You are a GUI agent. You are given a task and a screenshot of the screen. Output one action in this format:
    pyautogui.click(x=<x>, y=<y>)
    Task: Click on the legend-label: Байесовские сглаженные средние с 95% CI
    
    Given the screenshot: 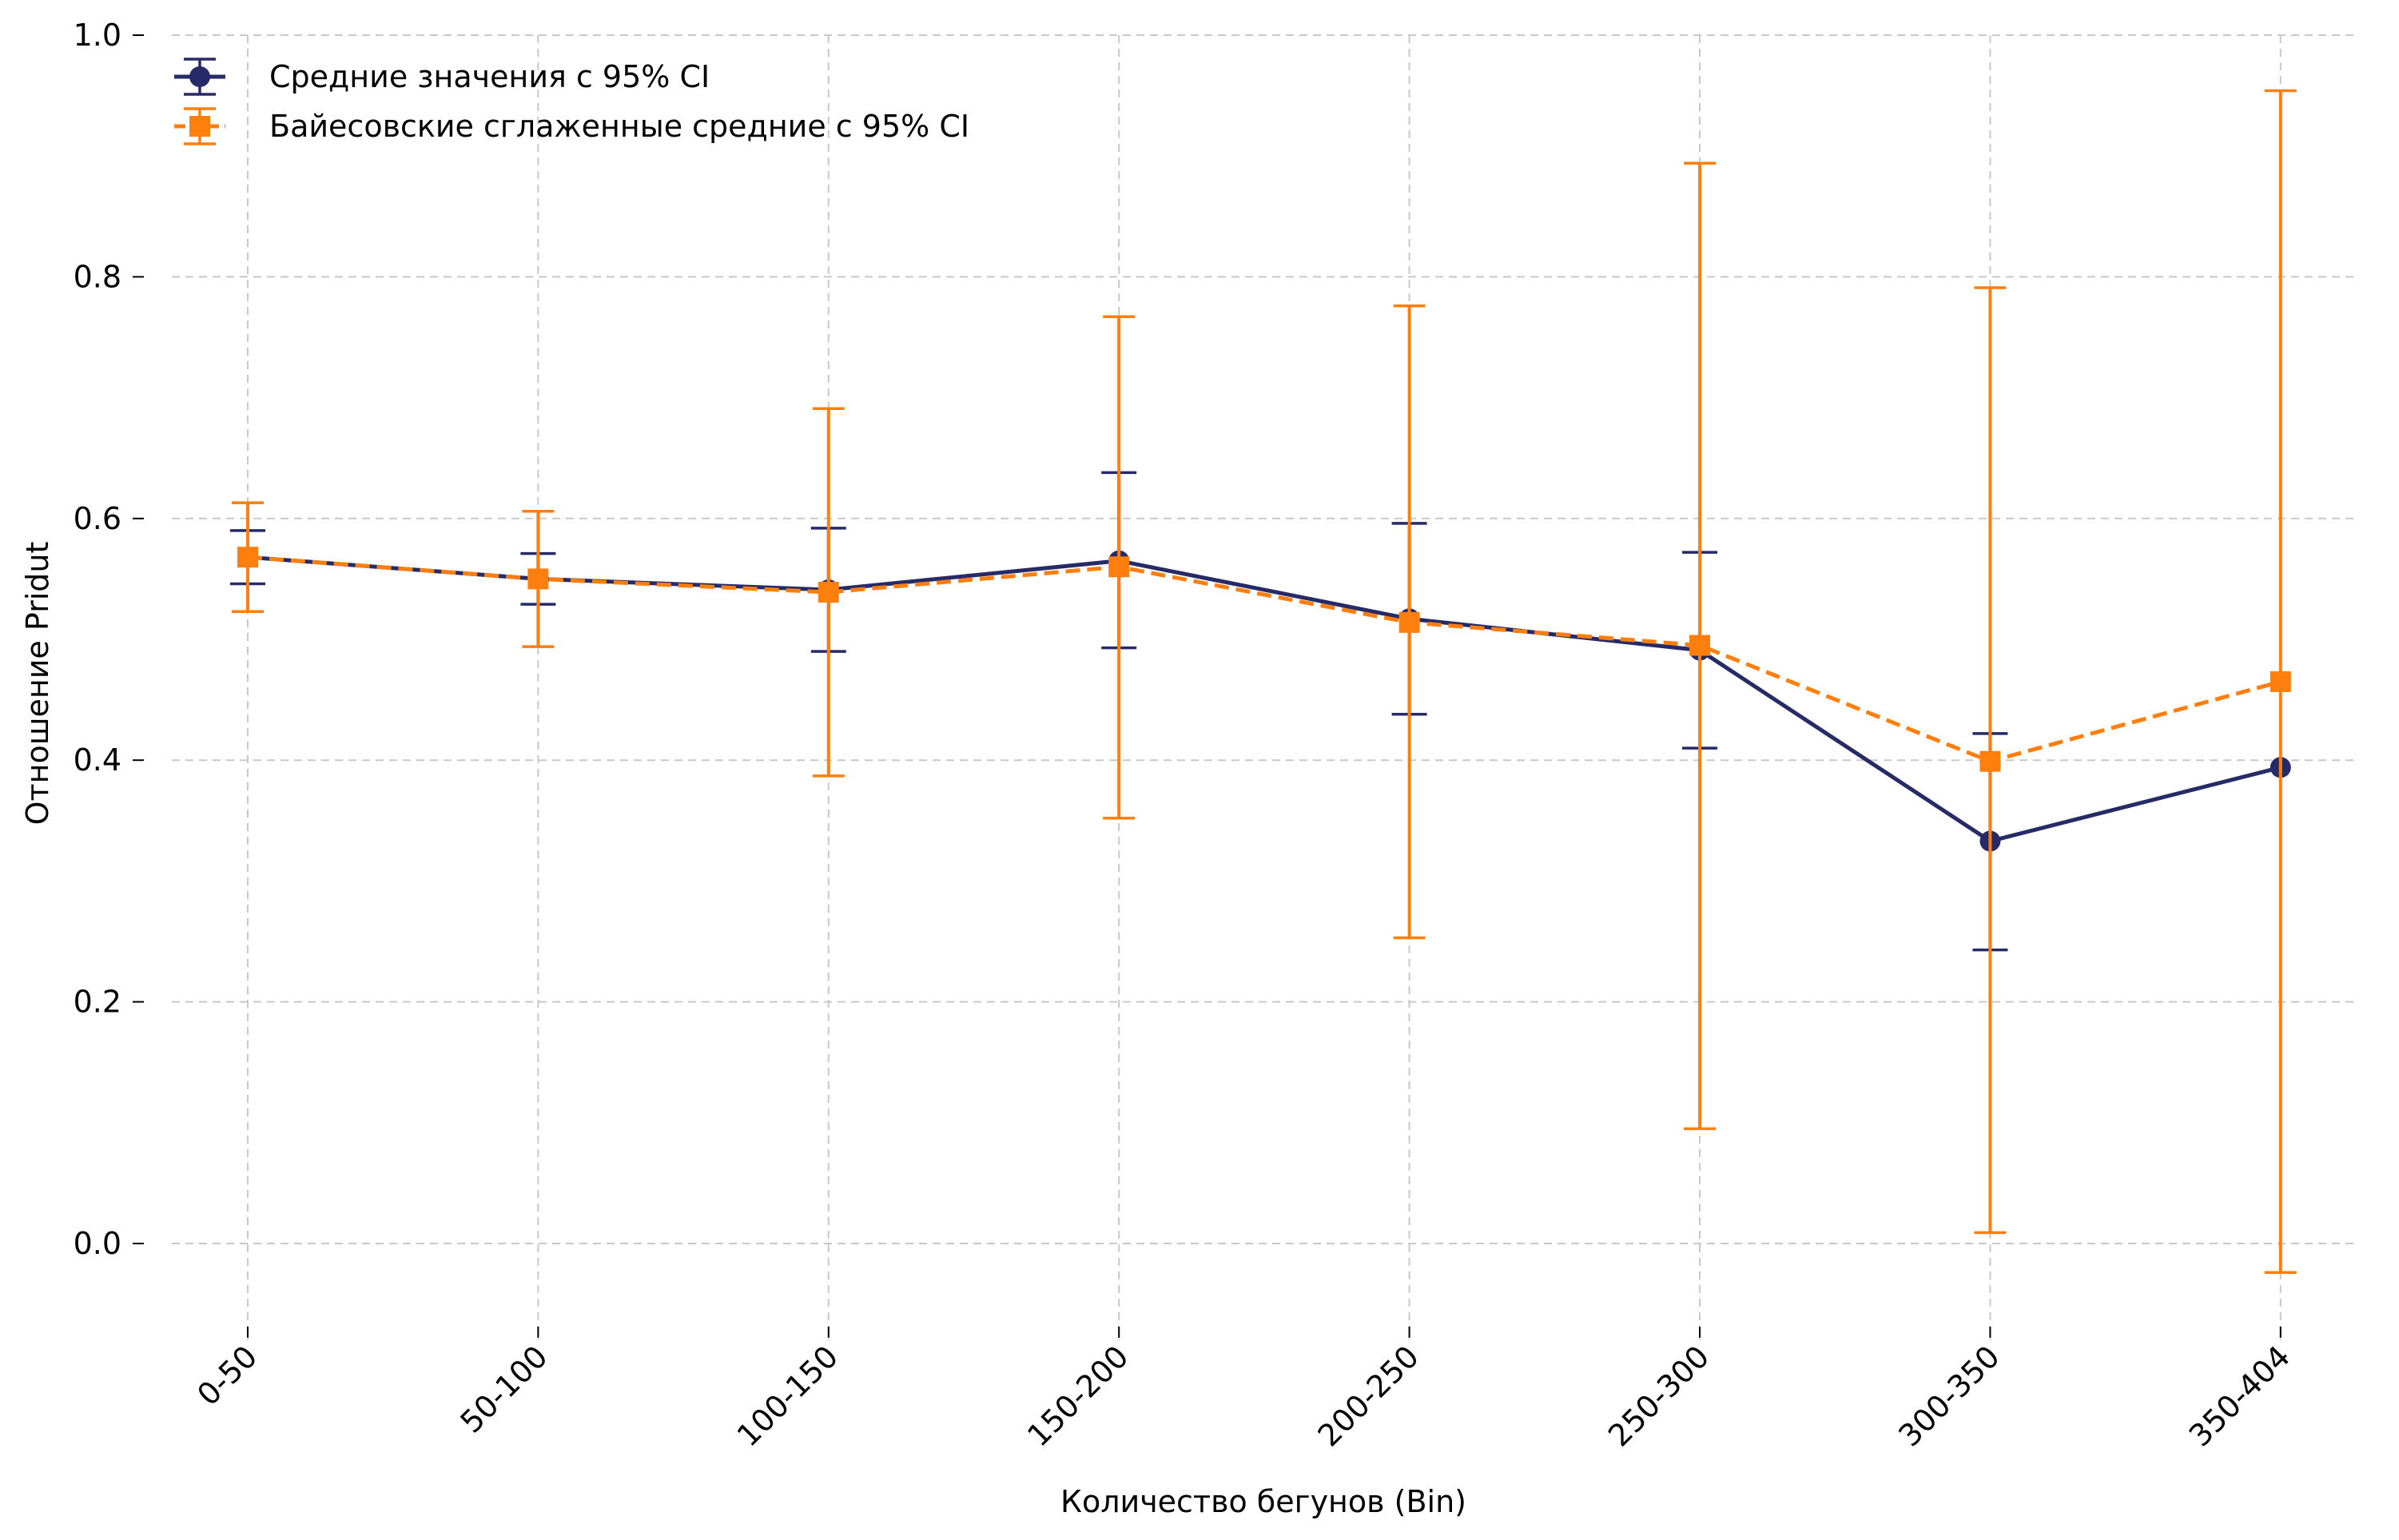 What is the action you would take?
    pyautogui.click(x=619, y=126)
    